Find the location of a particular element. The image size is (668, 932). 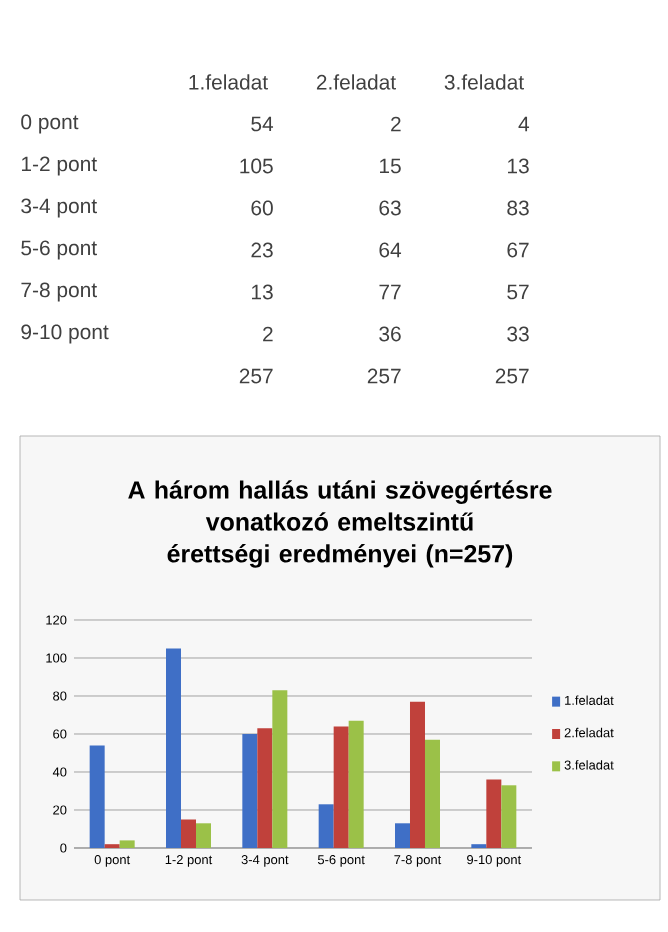

x-tick-label: 3.feladat is located at coordinates (484, 82).